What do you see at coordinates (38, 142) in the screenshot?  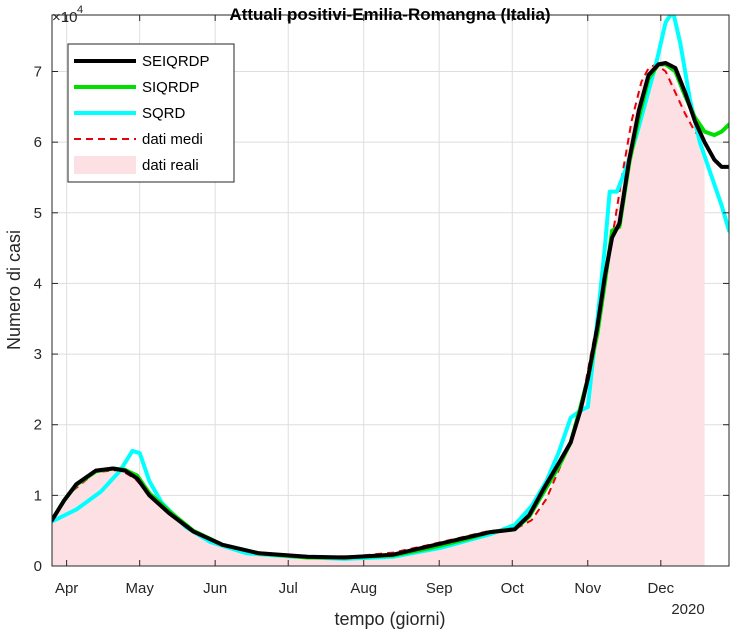 I see `y-tick-label: 6` at bounding box center [38, 142].